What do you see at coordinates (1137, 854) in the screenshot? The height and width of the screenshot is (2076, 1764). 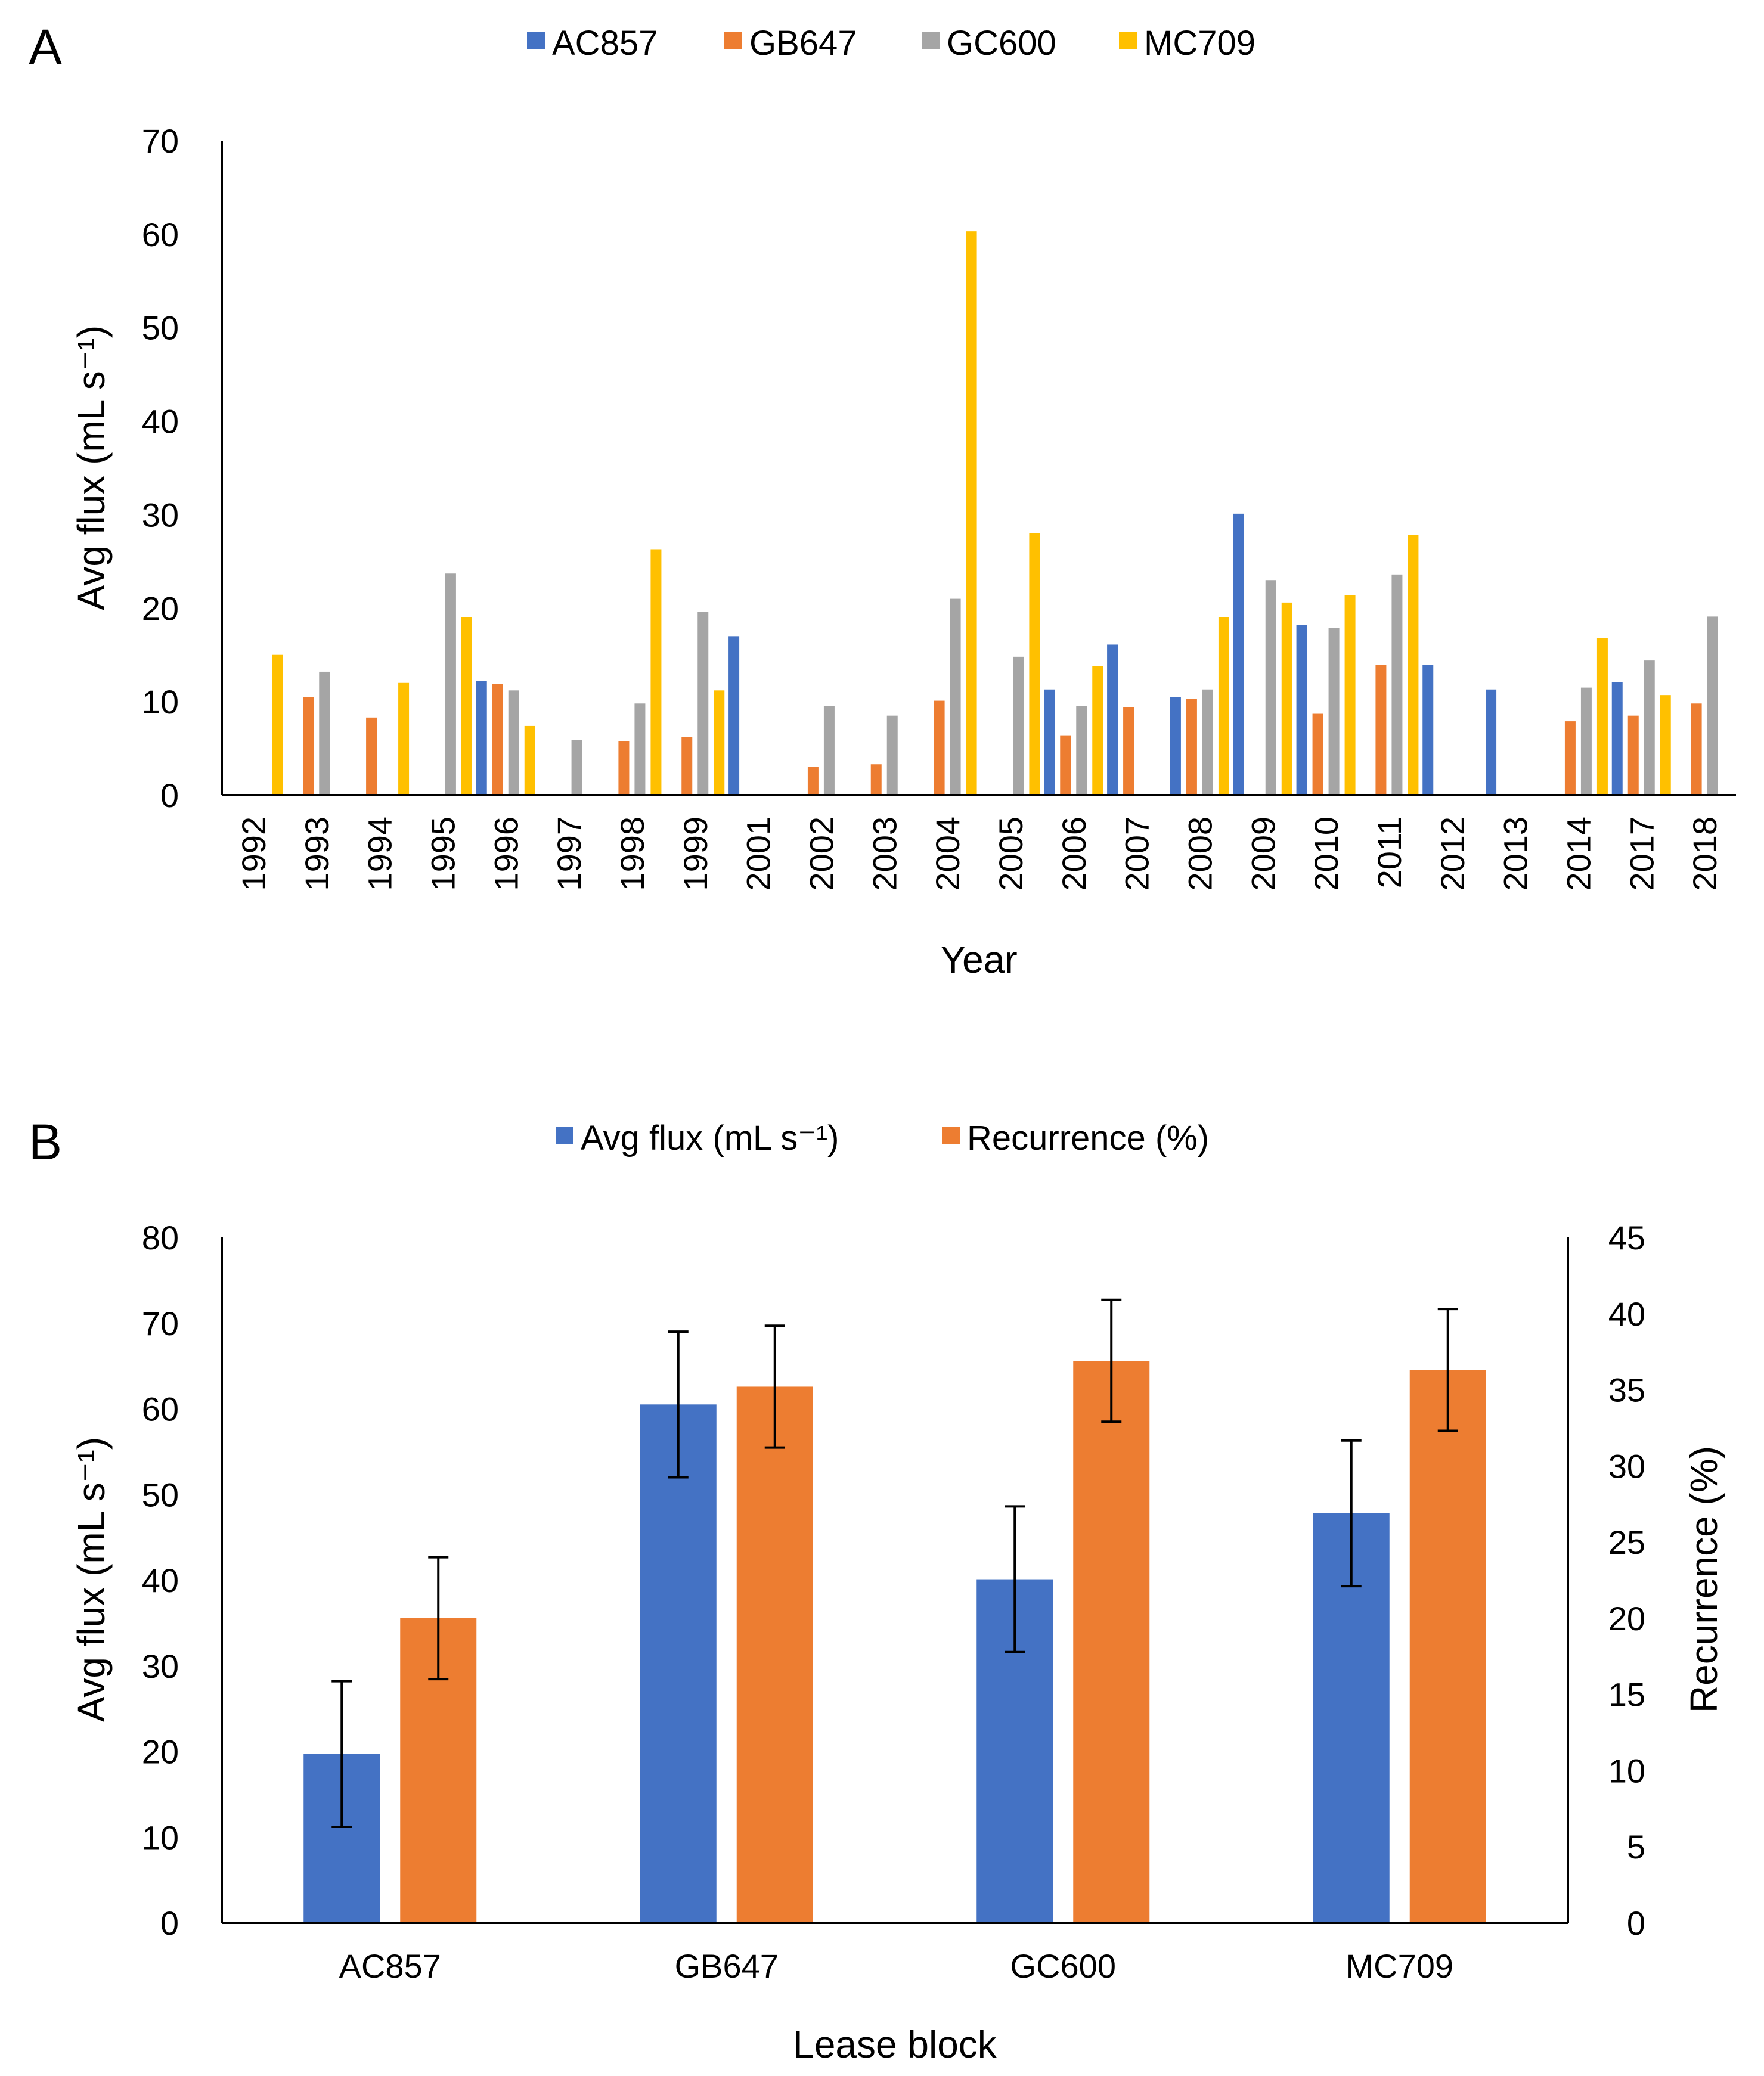 I see `panel-a-x-tick-label: 2007` at bounding box center [1137, 854].